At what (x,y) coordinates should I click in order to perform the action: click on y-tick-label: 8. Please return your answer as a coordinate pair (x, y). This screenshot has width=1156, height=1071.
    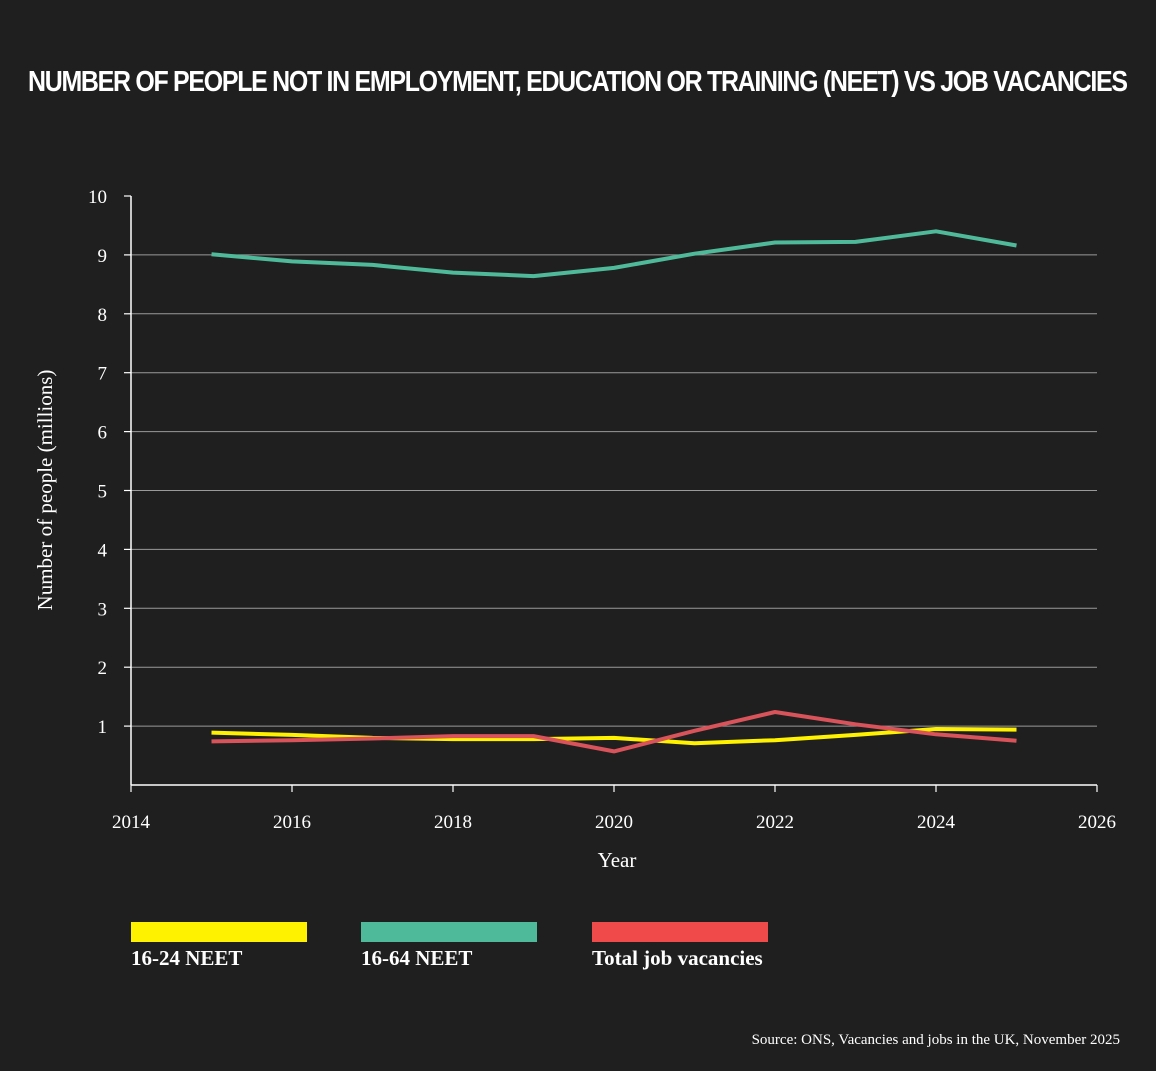
    Looking at the image, I should click on (103, 315).